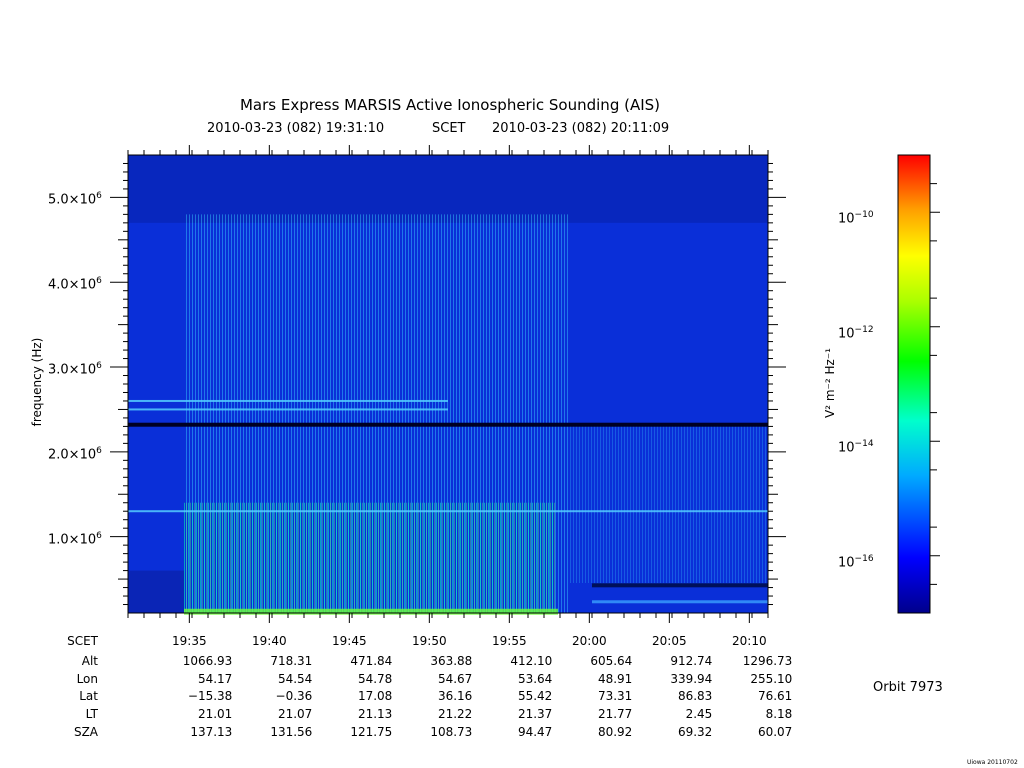 This screenshot has width=1024, height=768. I want to click on colorbar-tick-label: 10−10, so click(856, 217).